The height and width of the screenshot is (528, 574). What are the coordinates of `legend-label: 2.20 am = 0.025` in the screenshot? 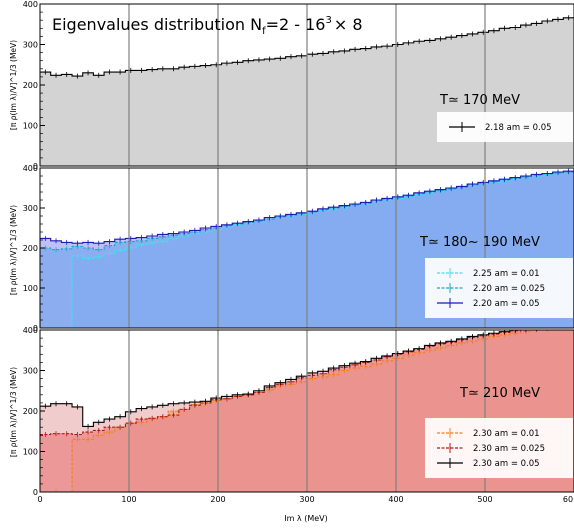 It's located at (509, 289).